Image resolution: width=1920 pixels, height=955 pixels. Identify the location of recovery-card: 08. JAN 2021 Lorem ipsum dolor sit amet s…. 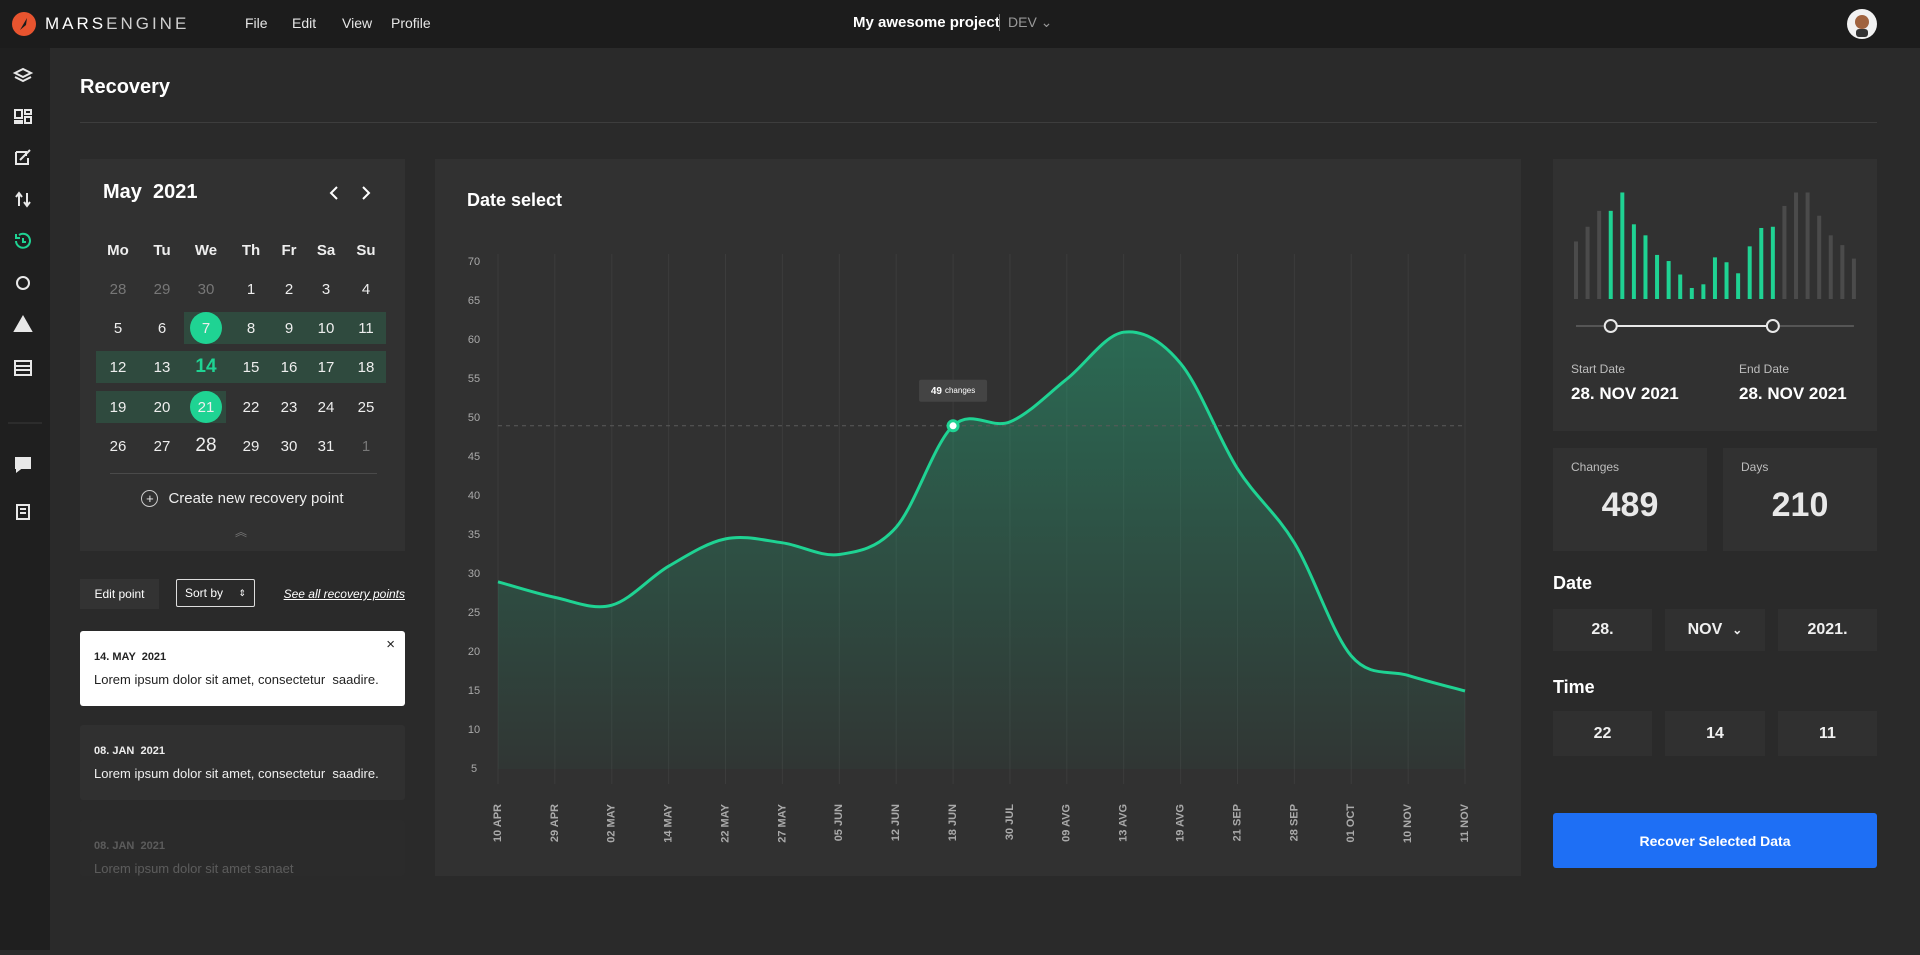
(242, 848).